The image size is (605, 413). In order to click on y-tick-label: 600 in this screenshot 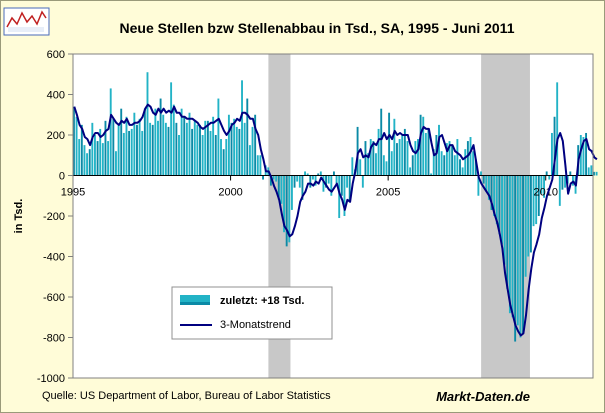, I will do `click(56, 55)`.